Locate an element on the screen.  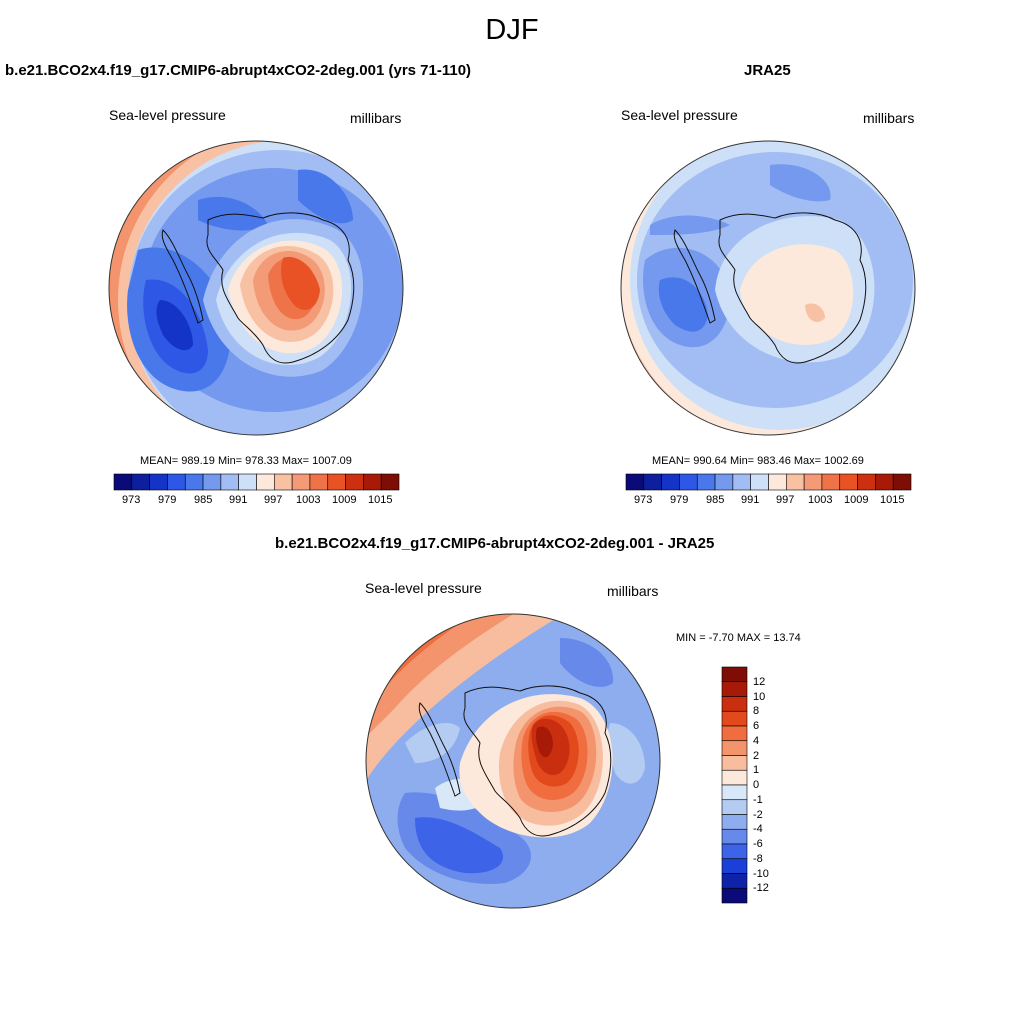
model-colorbar-tick: 1015 is located at coordinates (380, 500).